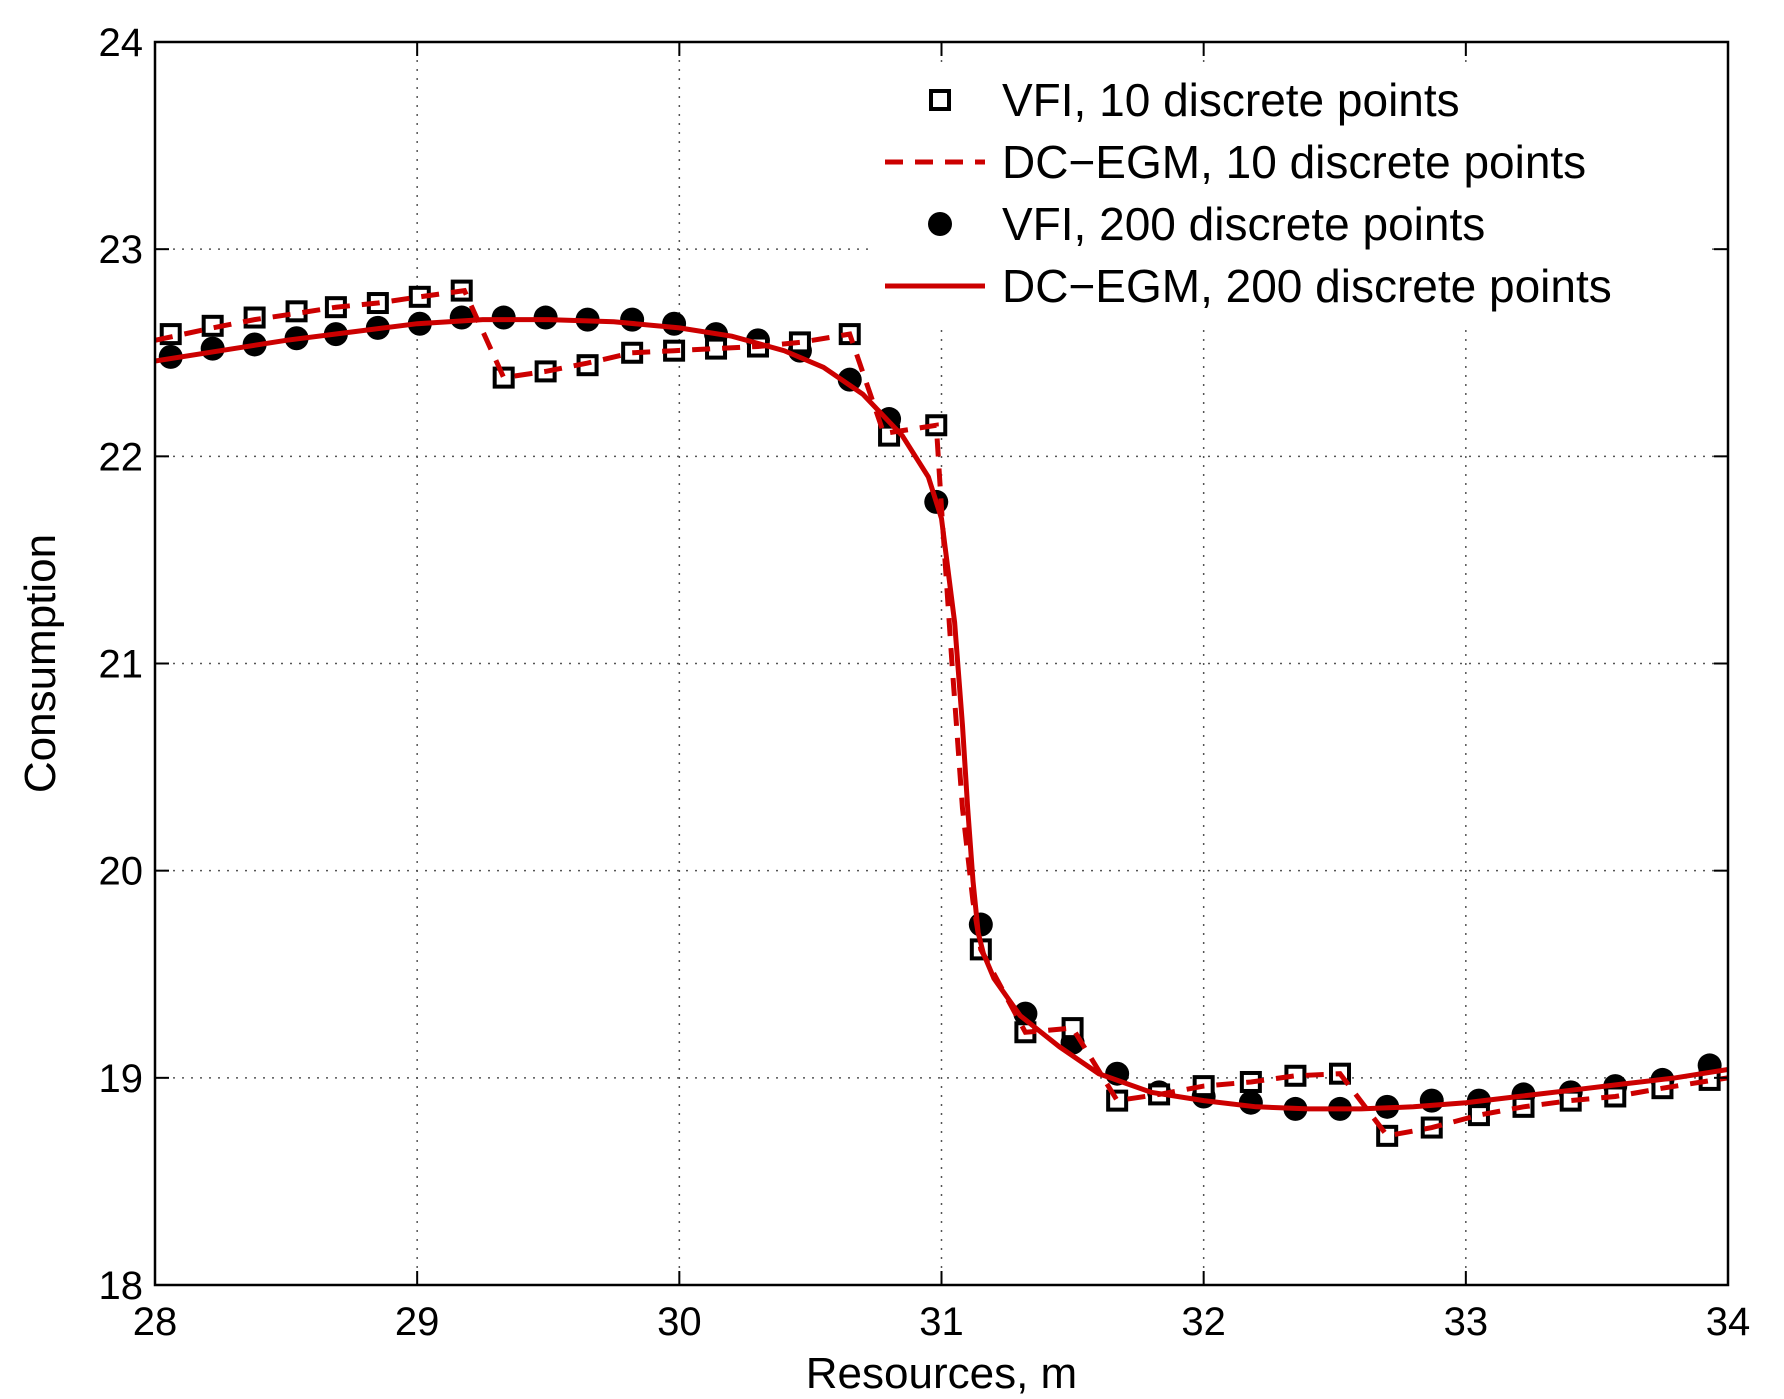 The width and height of the screenshot is (1784, 1399). Describe the element at coordinates (940, 100) in the screenshot. I see `legend-marker-square` at that location.